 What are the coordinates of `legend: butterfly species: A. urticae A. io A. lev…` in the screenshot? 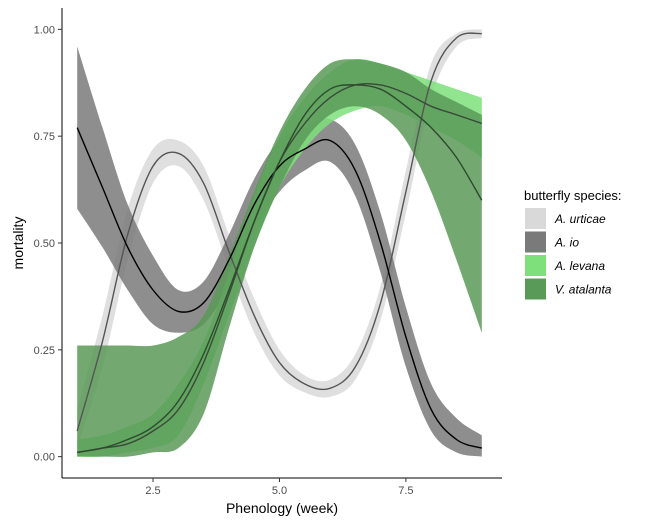 It's located at (573, 244).